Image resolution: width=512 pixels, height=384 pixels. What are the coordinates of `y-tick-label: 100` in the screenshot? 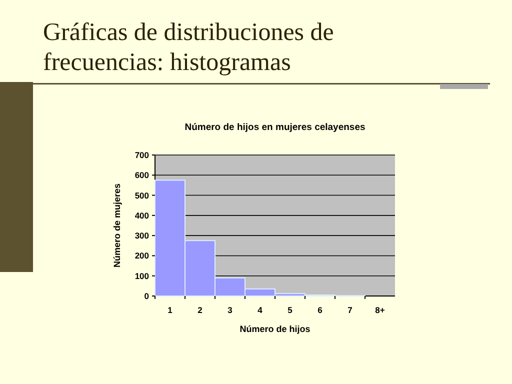 It's located at (142, 275).